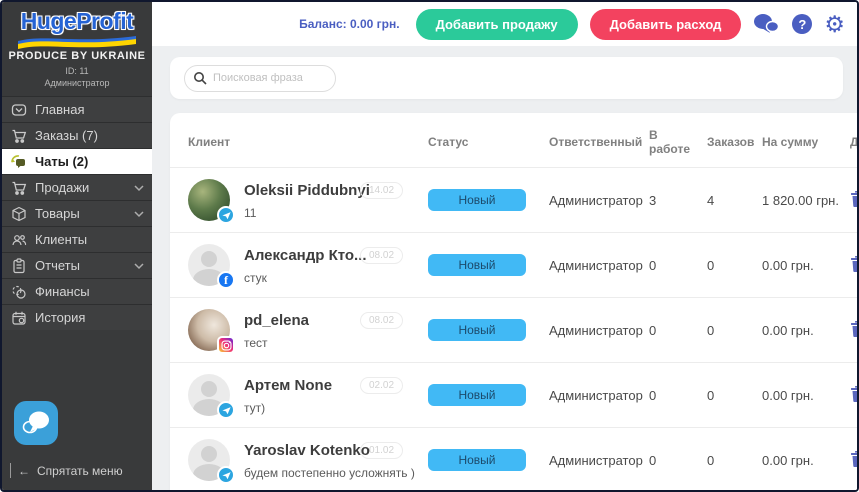 This screenshot has width=859, height=492. I want to click on sidebar-item-home: Главная, so click(77, 109).